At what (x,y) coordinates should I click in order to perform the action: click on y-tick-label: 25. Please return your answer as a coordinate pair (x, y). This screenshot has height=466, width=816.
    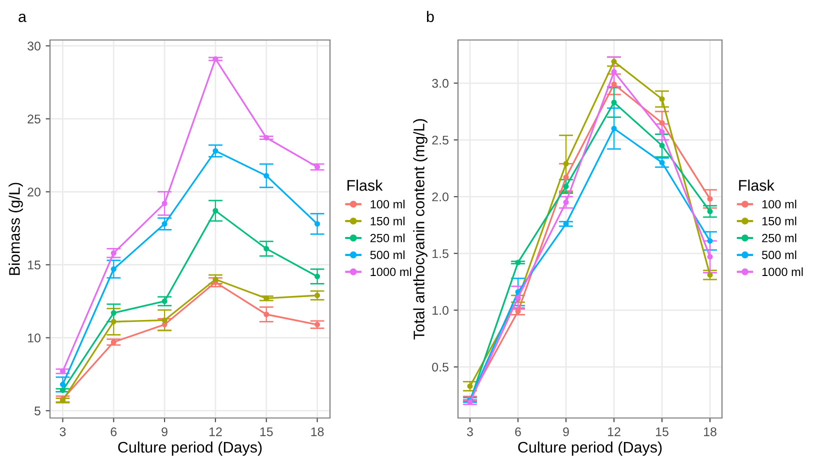
    Looking at the image, I should click on (34, 119).